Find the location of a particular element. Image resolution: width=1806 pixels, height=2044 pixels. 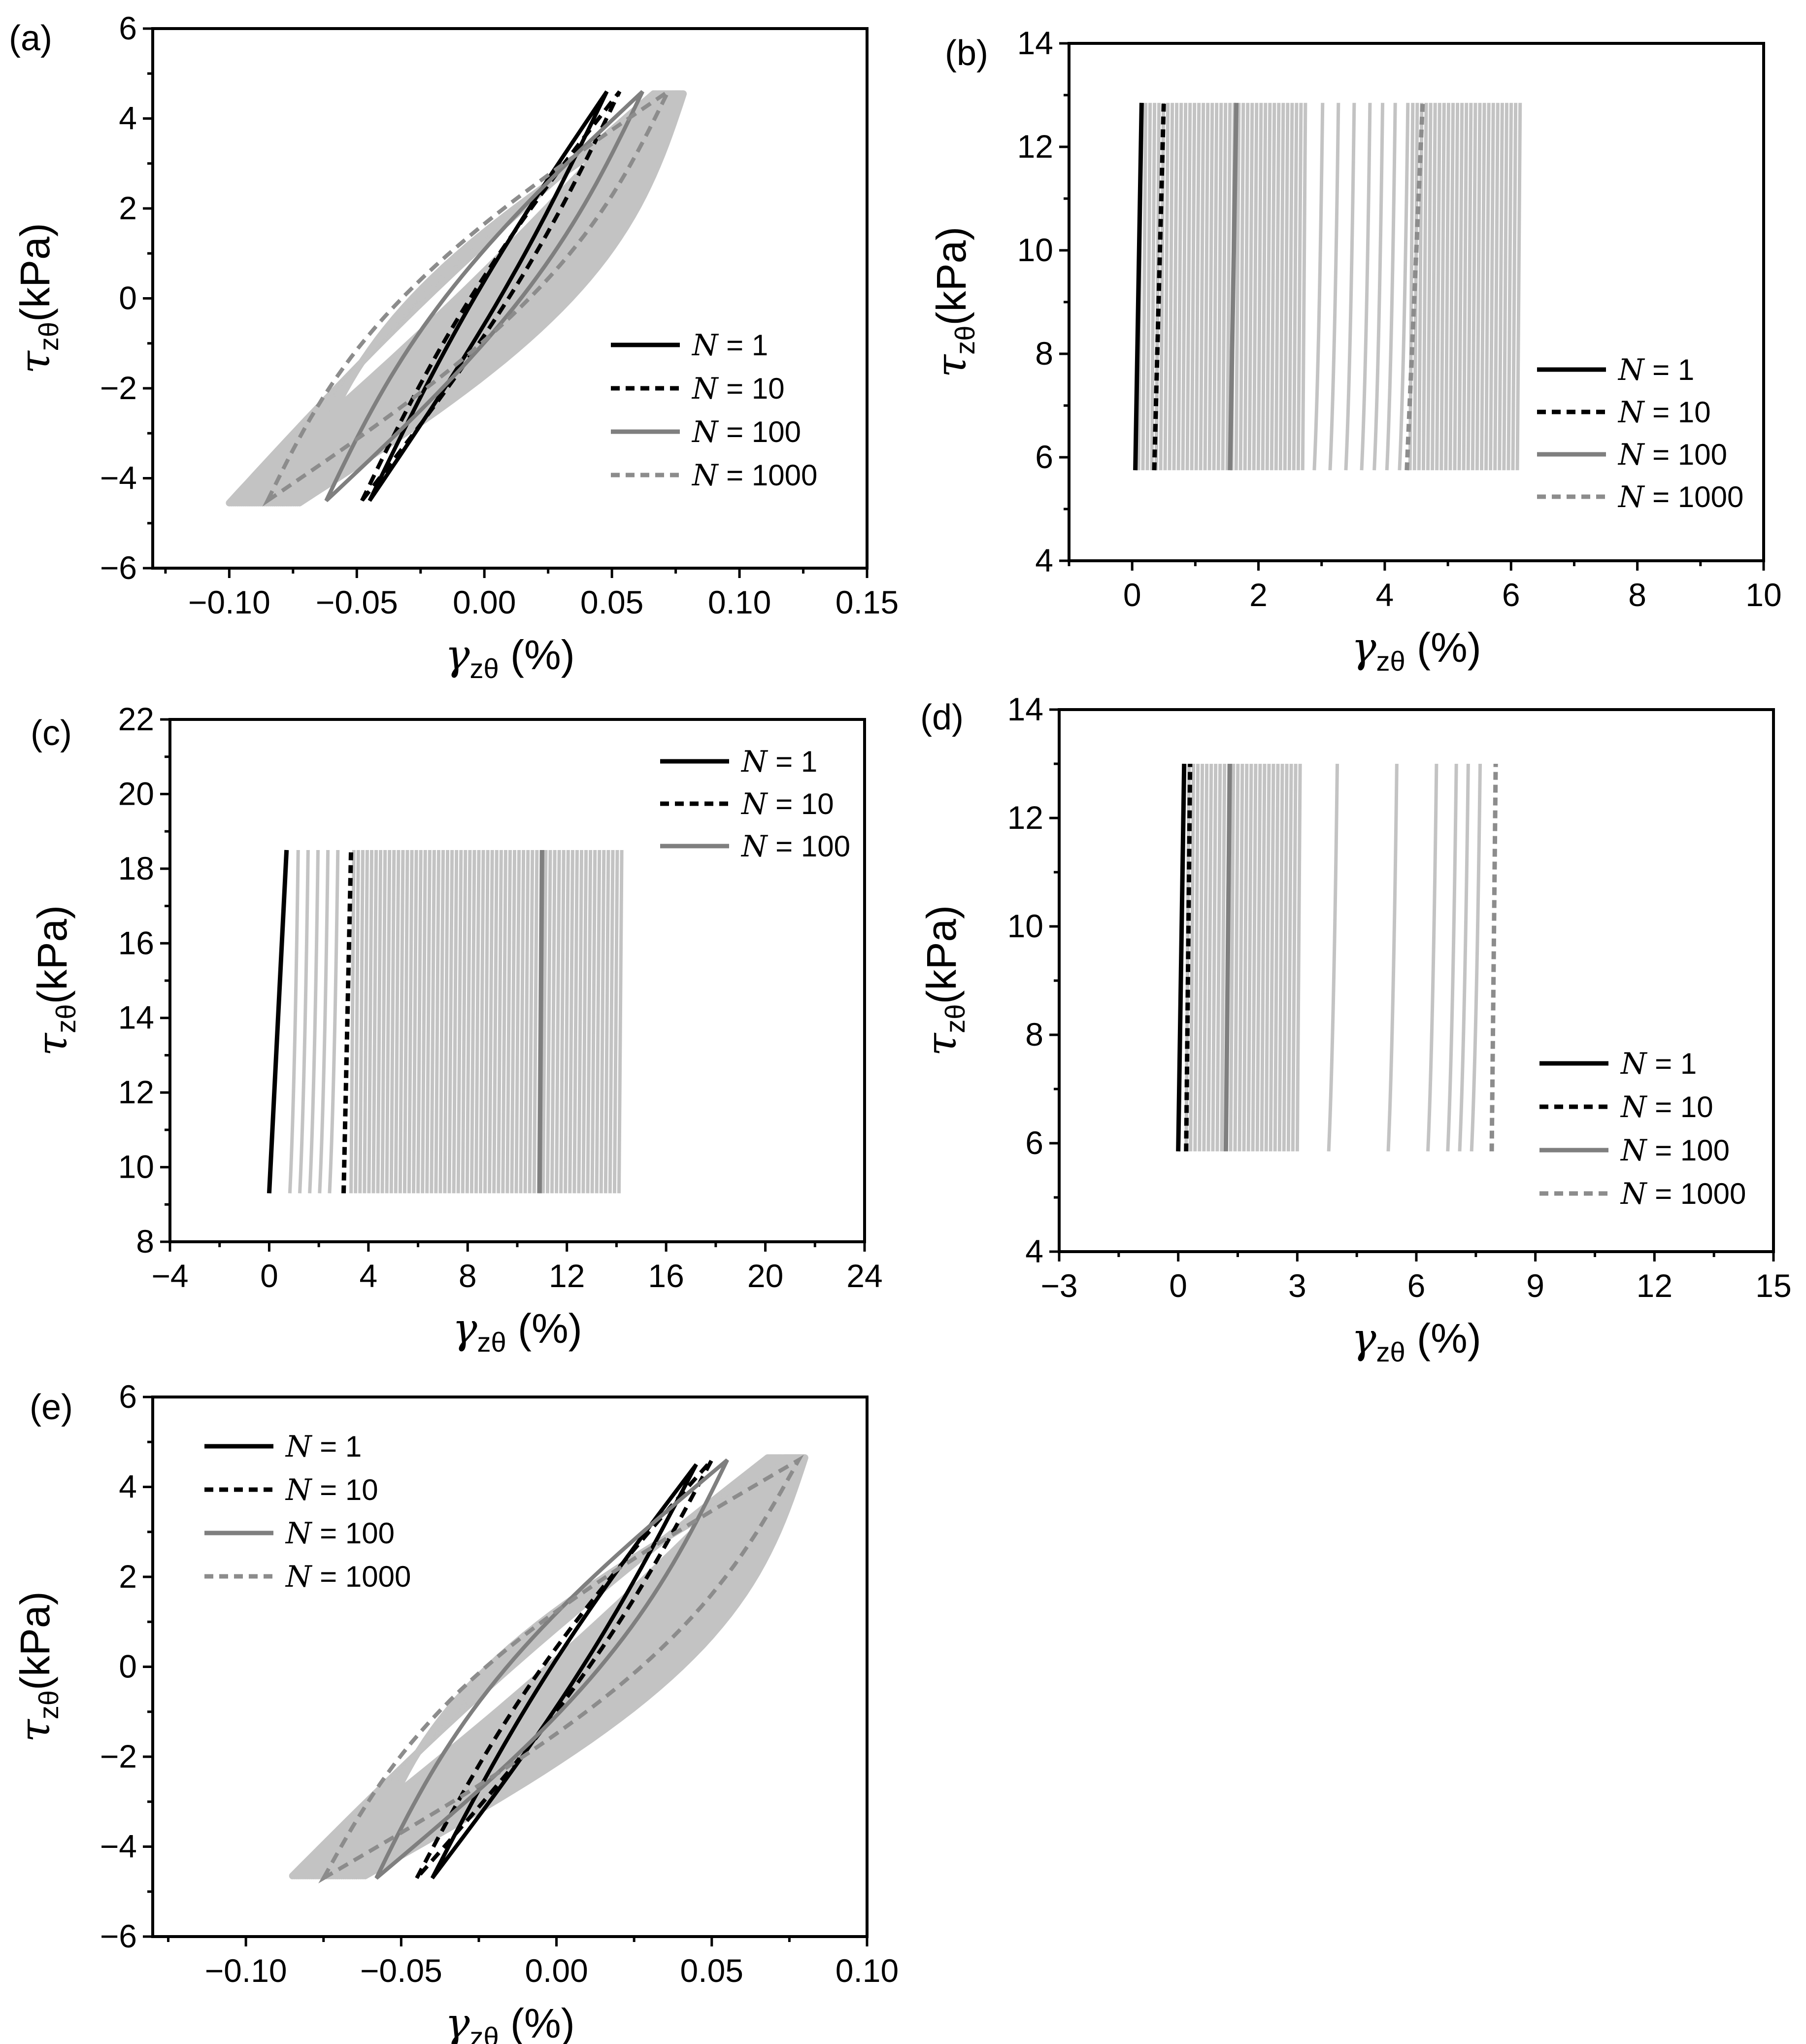

legend-entry: N = 1 is located at coordinates (323, 1447).